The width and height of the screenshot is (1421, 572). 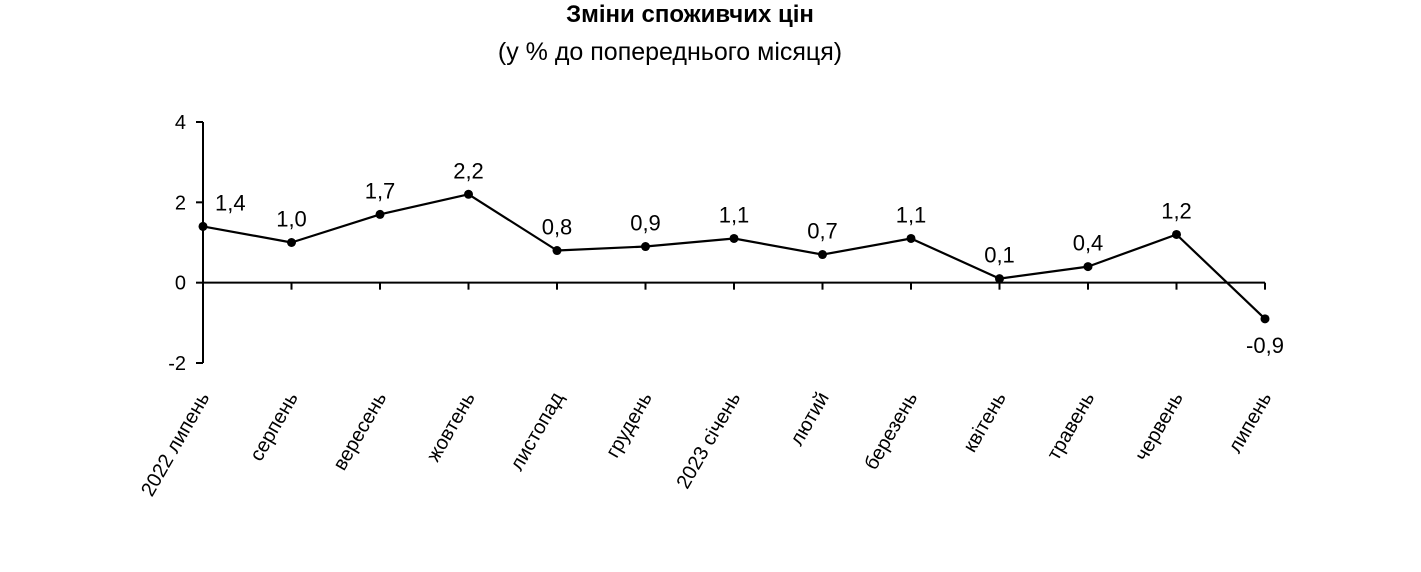 I want to click on x-tick-label: листопад, so click(x=537, y=431).